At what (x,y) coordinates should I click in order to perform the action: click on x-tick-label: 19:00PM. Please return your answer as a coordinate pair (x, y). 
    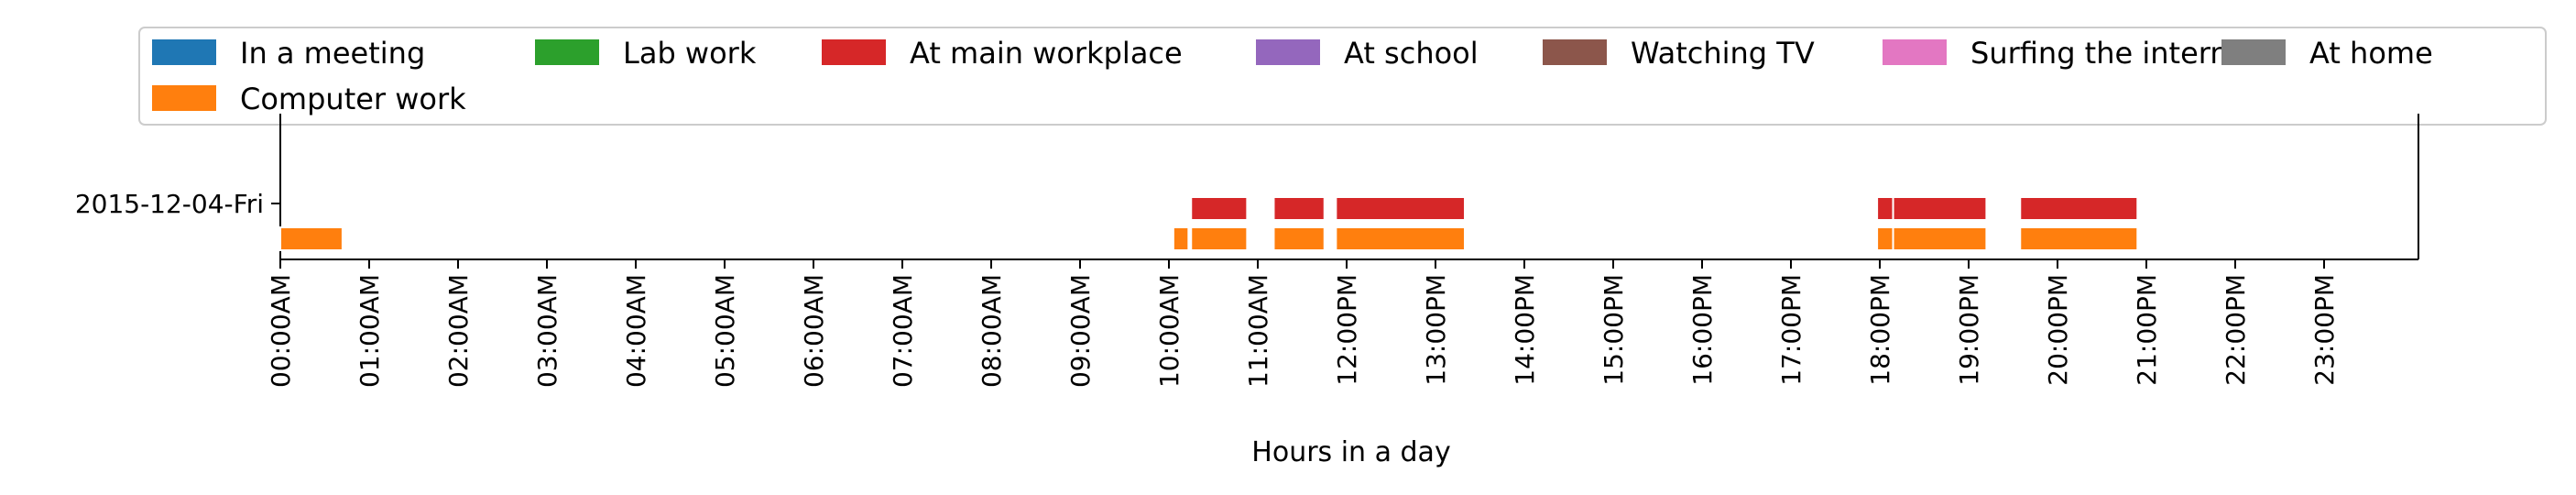
    Looking at the image, I should click on (1969, 330).